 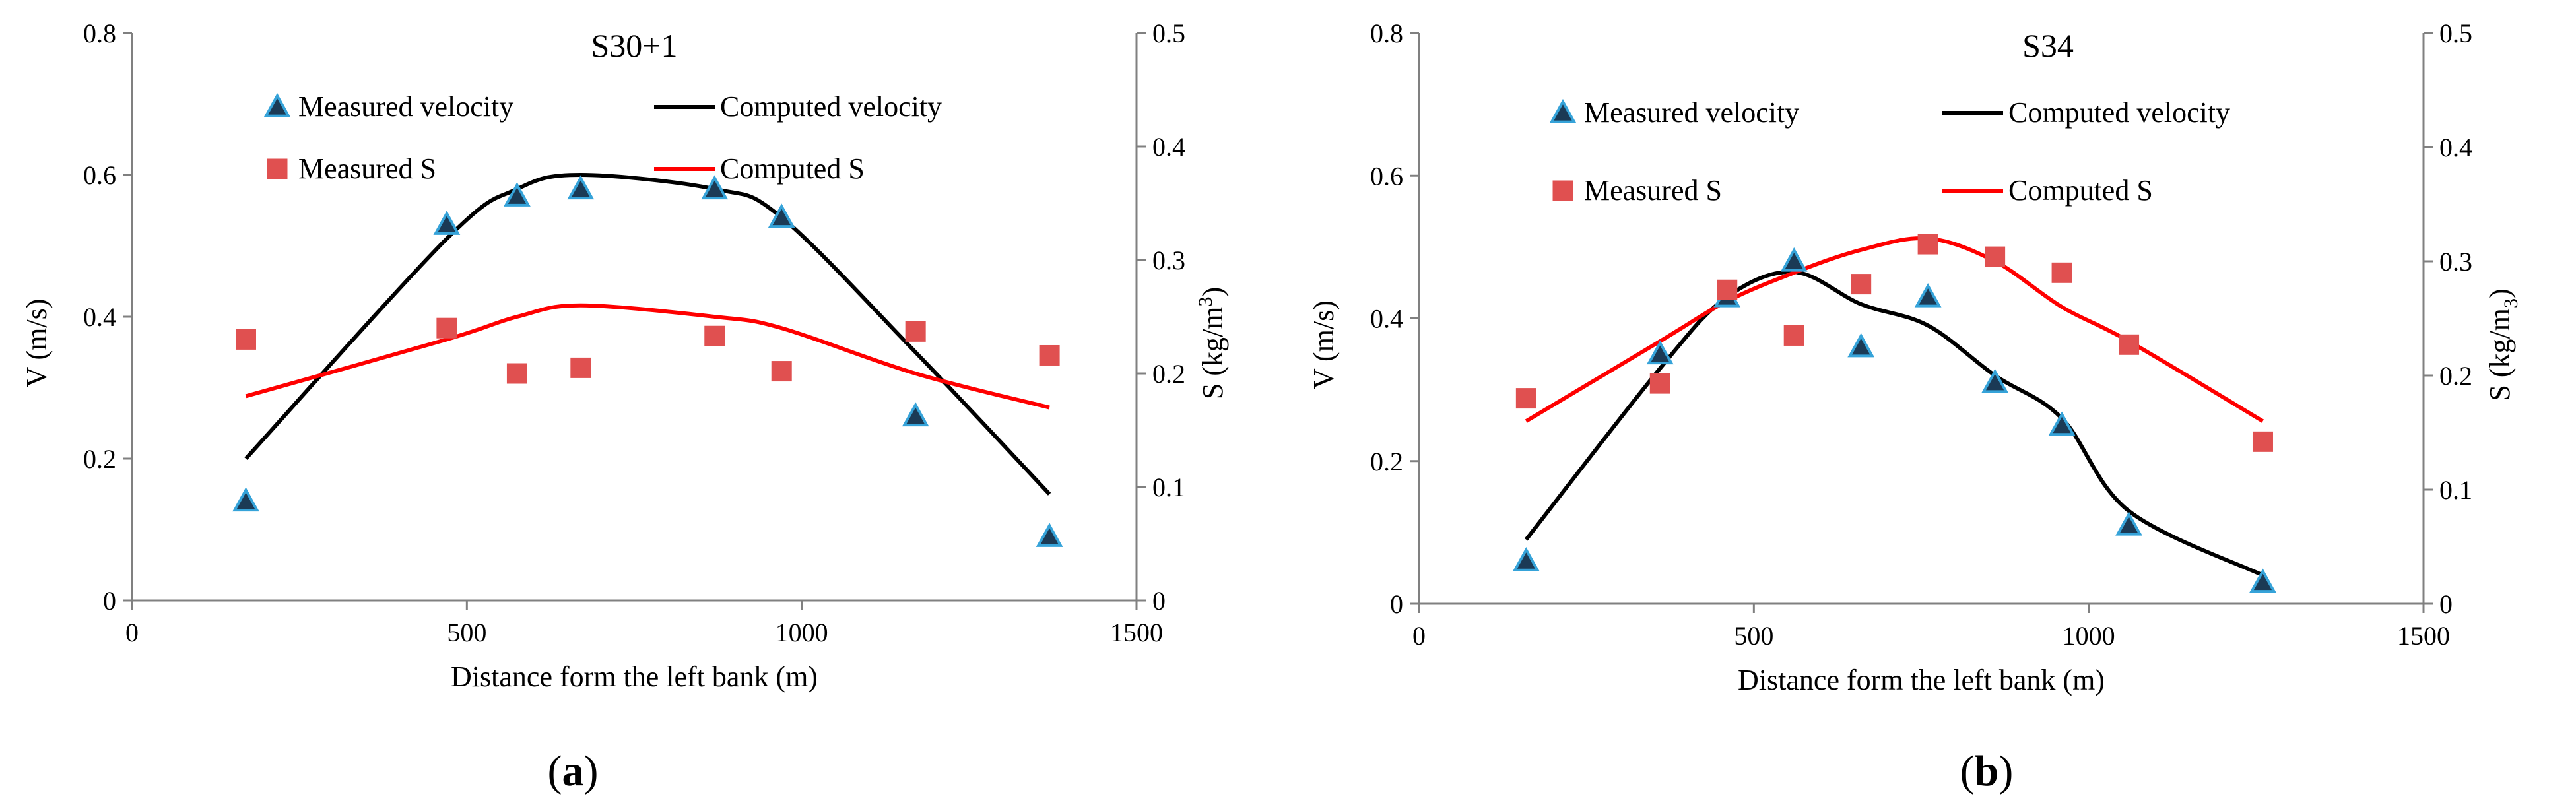 I want to click on panel-label-letter: b, so click(x=1987, y=771).